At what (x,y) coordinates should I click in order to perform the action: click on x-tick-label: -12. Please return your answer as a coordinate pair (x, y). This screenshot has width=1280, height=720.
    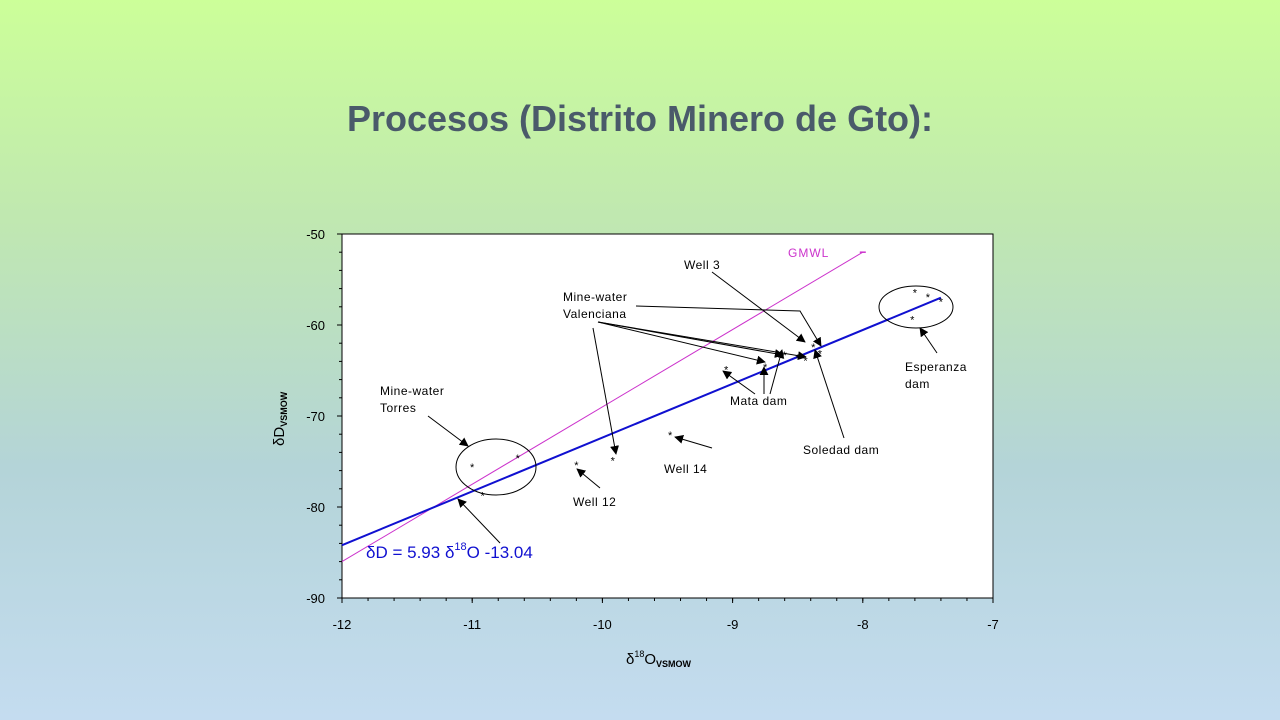
    Looking at the image, I should click on (342, 624).